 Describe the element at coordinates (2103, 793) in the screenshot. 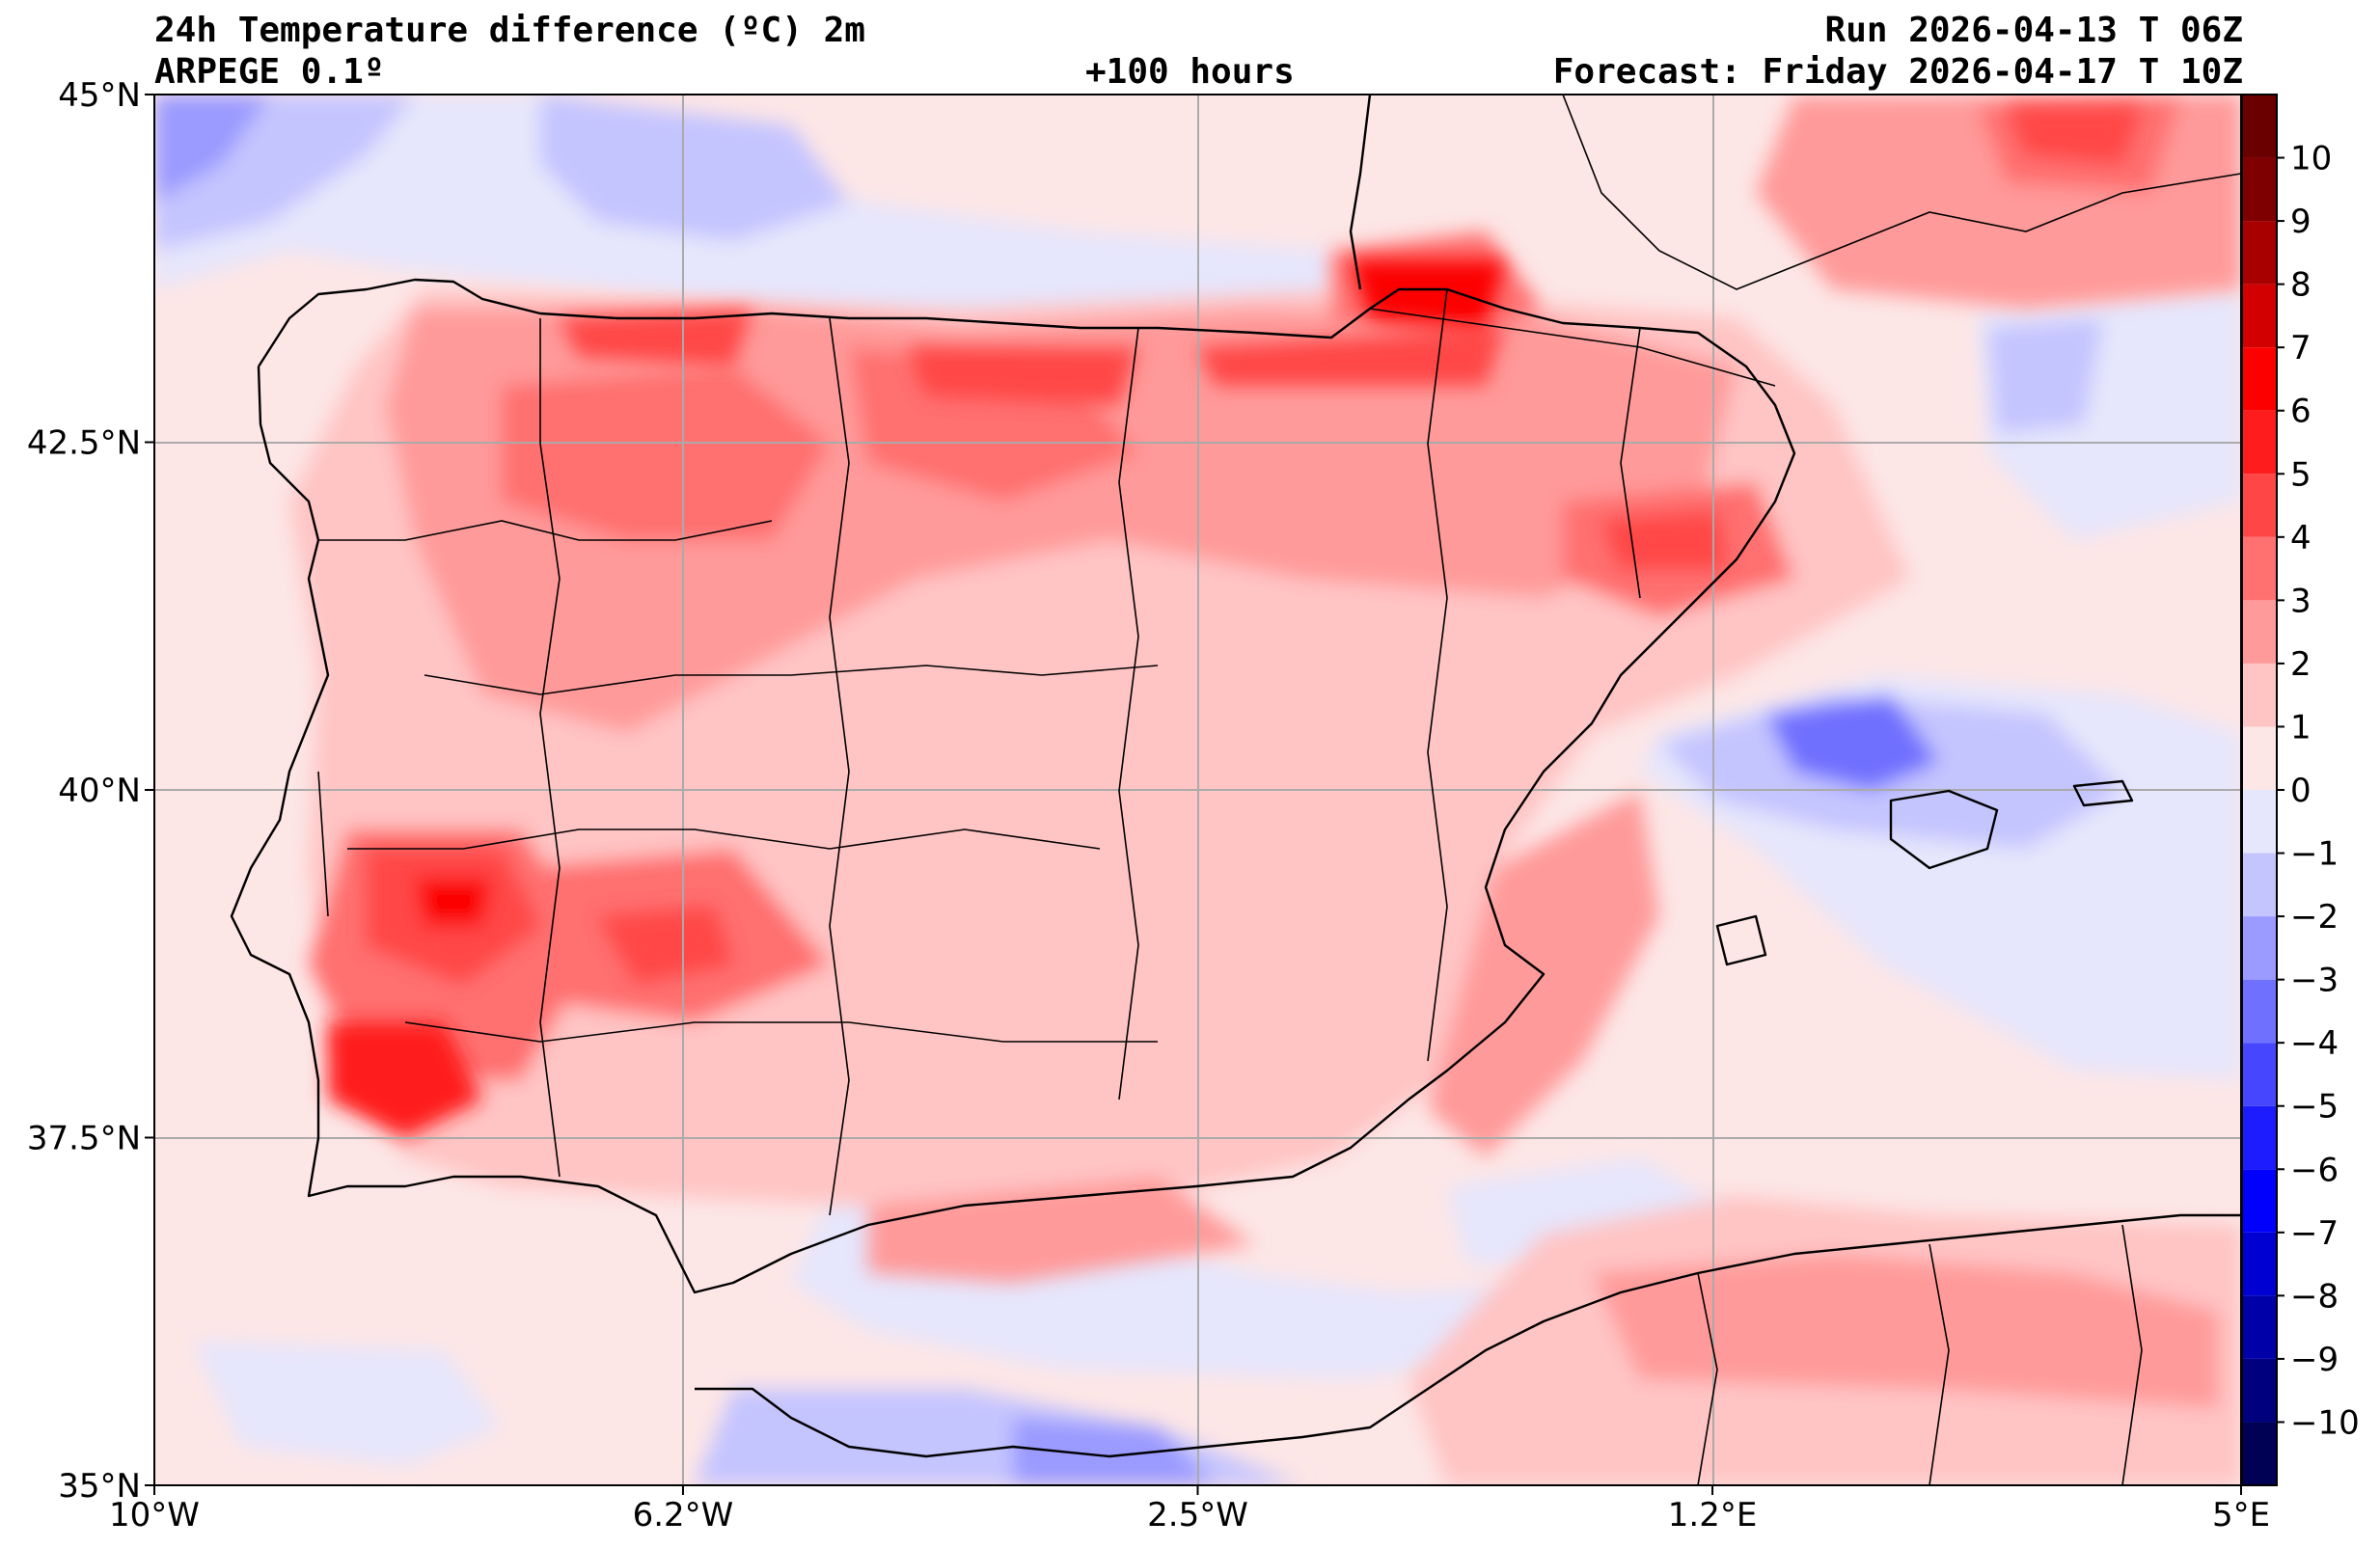

I see `menorca` at that location.